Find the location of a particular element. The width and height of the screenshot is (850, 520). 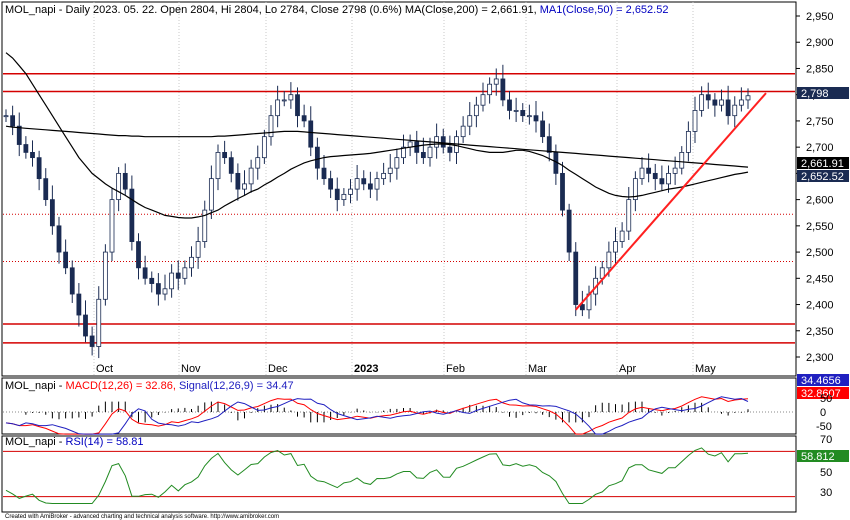

rsi-tick-70: 70 is located at coordinates (826, 440).